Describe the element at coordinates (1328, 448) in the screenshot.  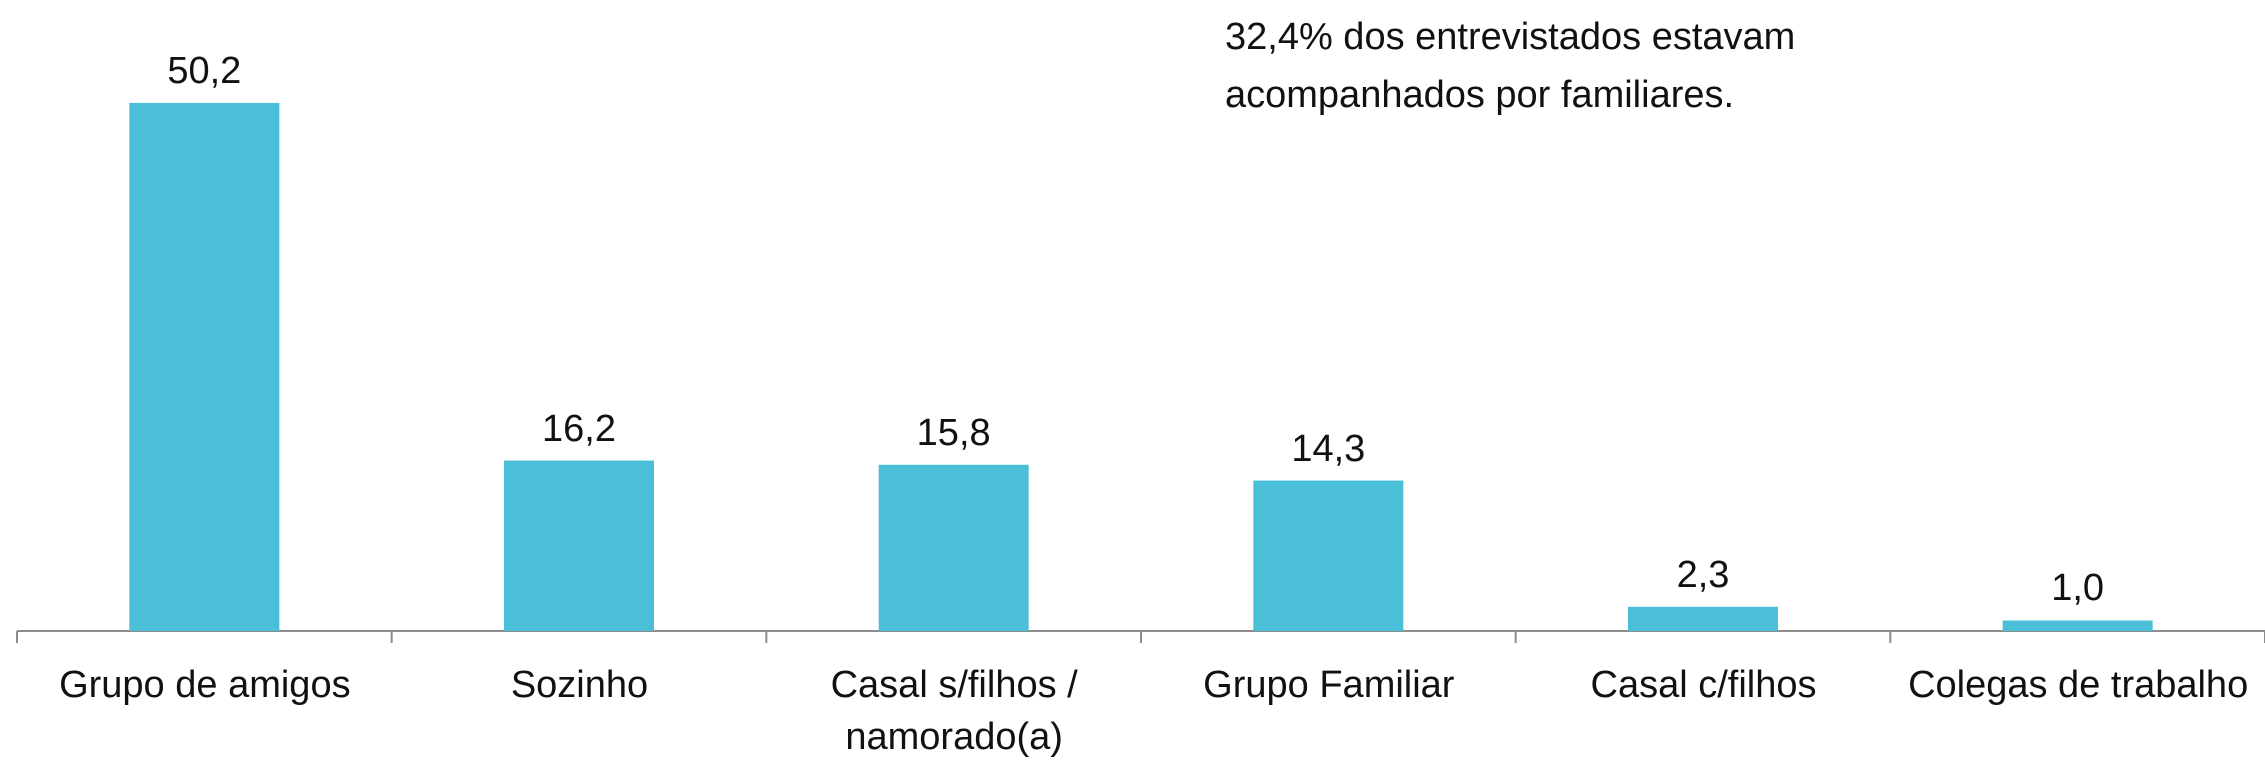
I see `value-label: 14,3` at that location.